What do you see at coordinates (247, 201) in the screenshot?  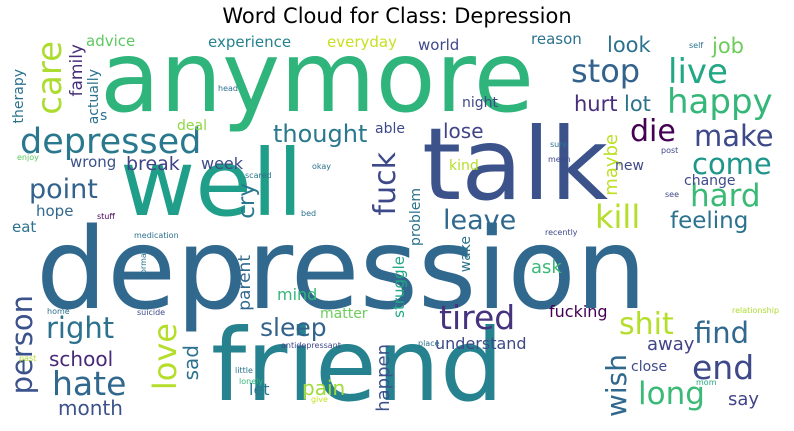 I see `word-cry: cry` at bounding box center [247, 201].